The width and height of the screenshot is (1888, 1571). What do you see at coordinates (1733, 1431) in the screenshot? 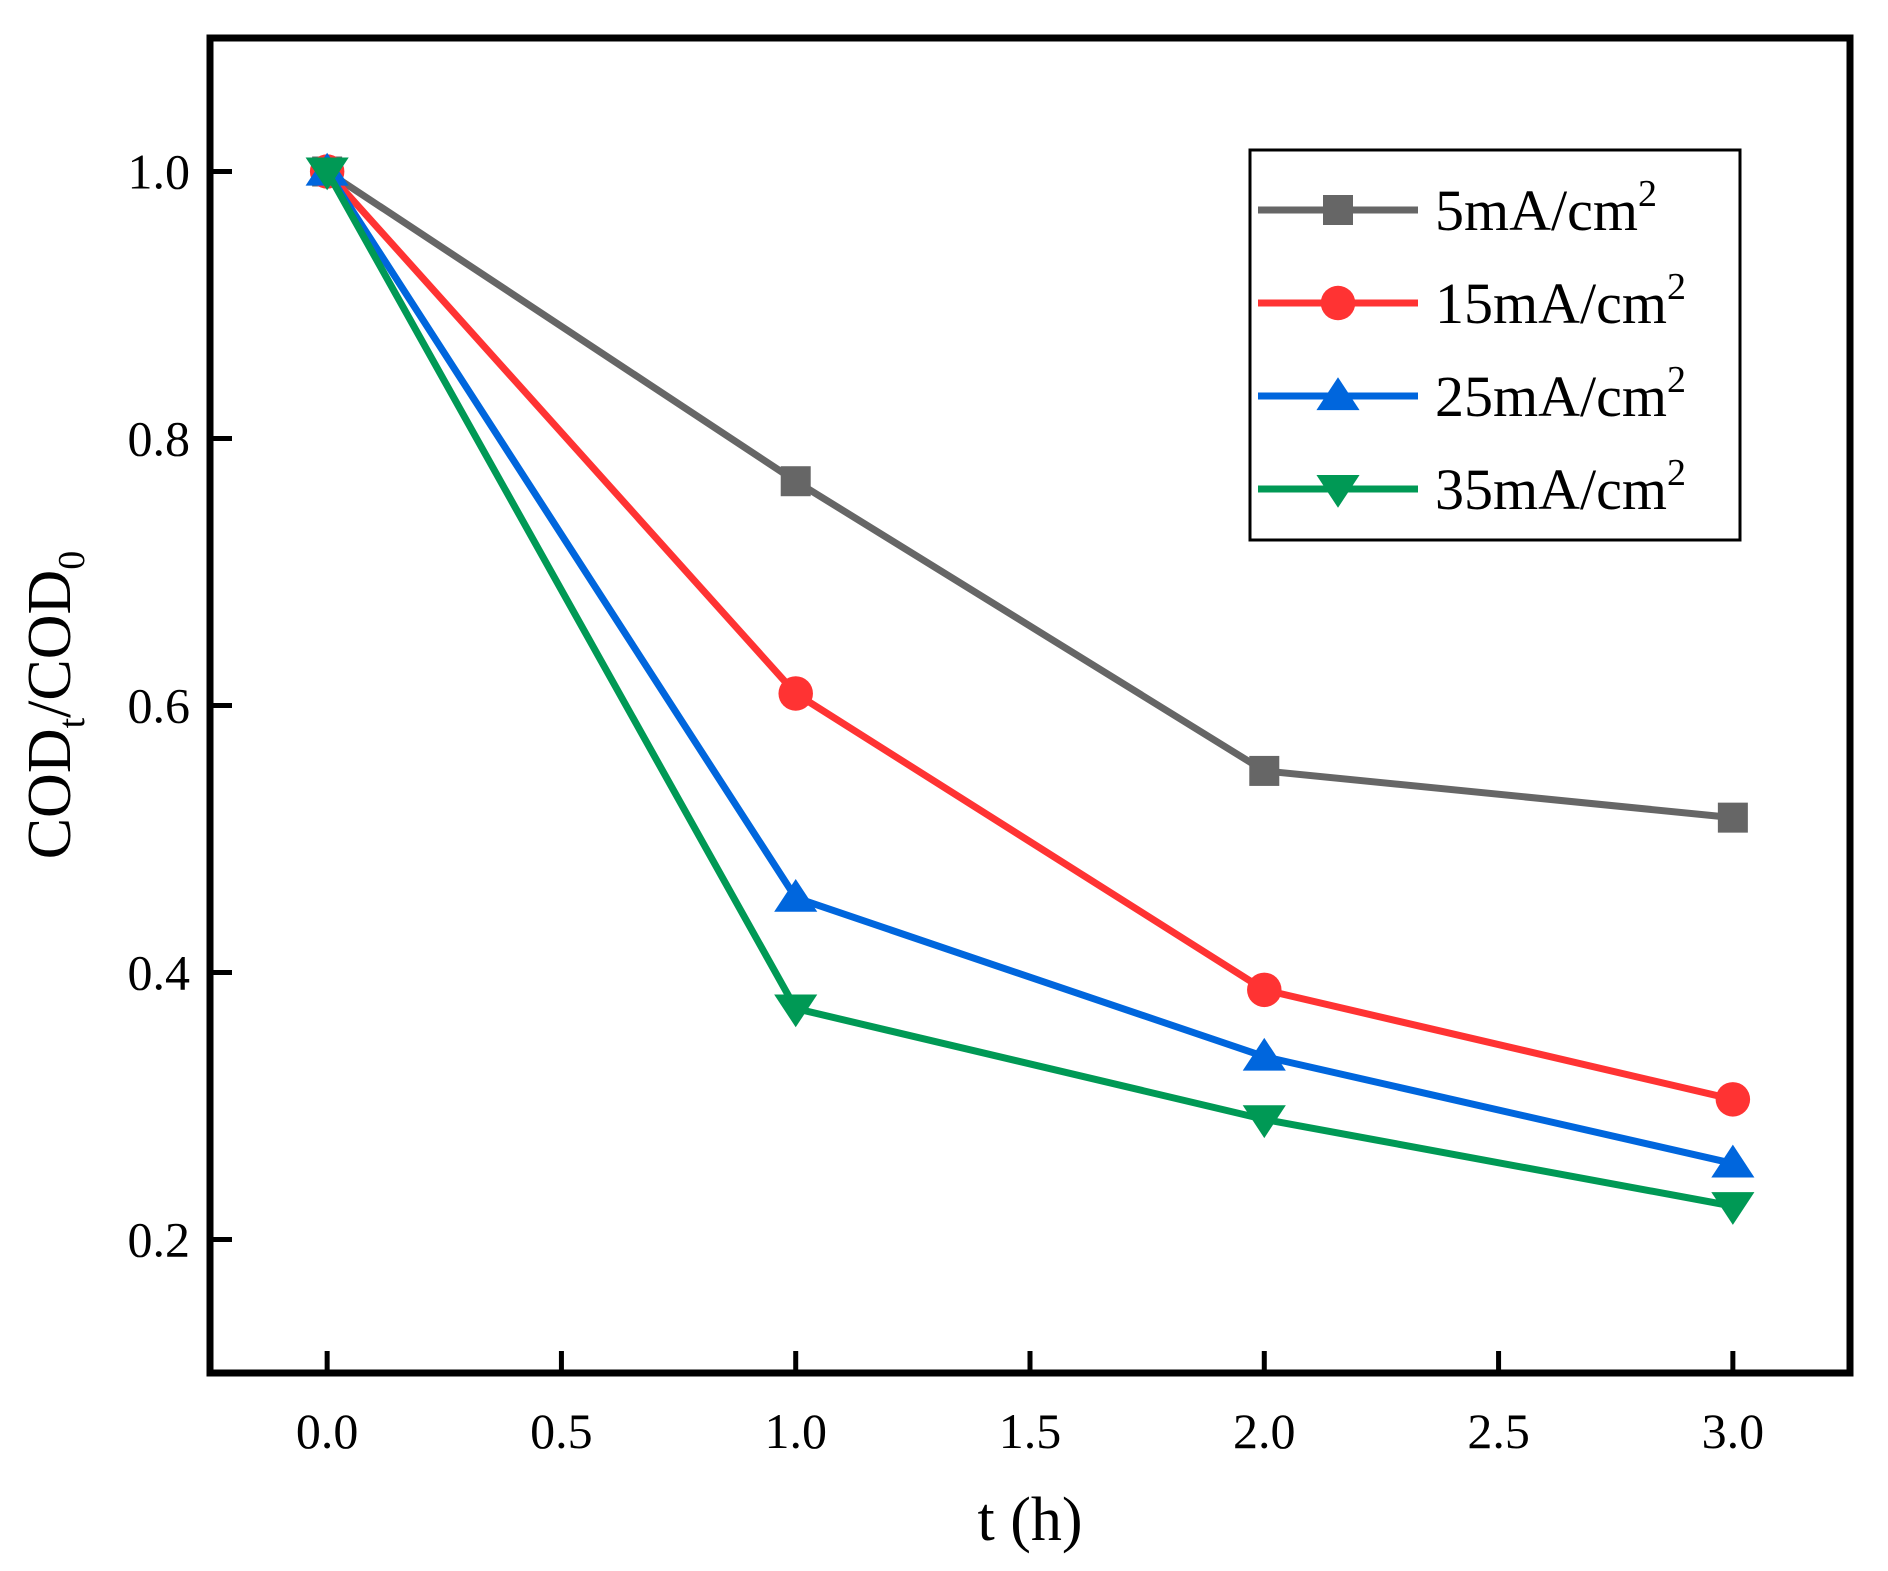
I see `x-tick-label: 3.0` at bounding box center [1733, 1431].